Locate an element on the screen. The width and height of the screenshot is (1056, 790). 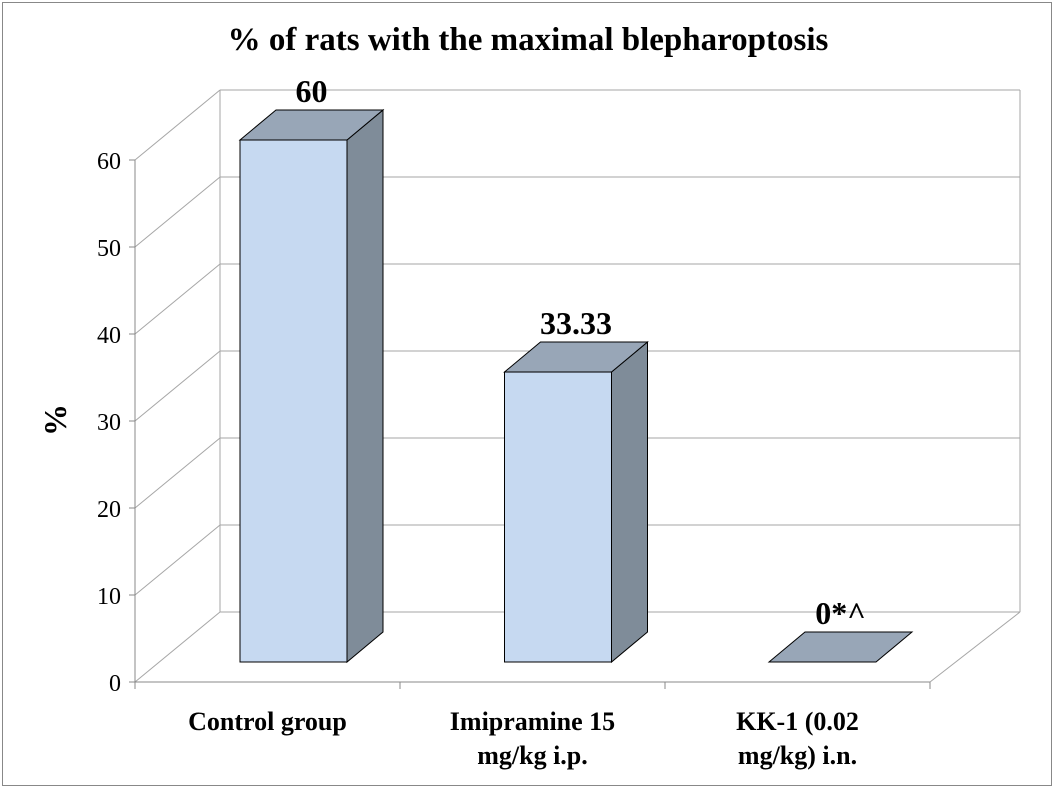
y-tick-label: 10 is located at coordinates (109, 597).